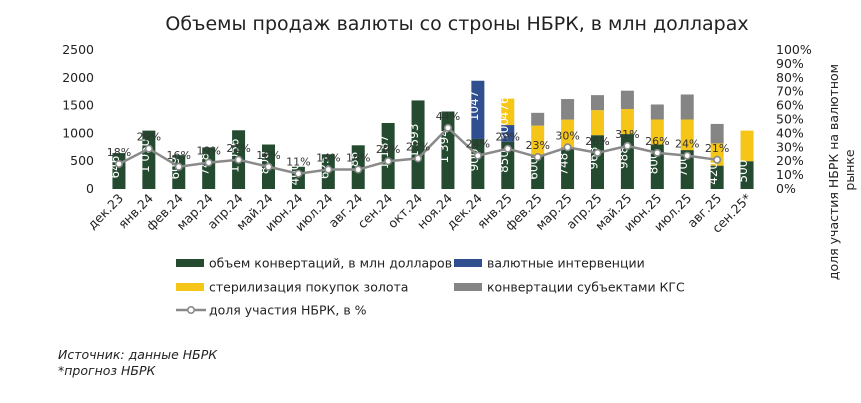 The image size is (861, 403). I want to click on share-label: 22%, so click(418, 146).